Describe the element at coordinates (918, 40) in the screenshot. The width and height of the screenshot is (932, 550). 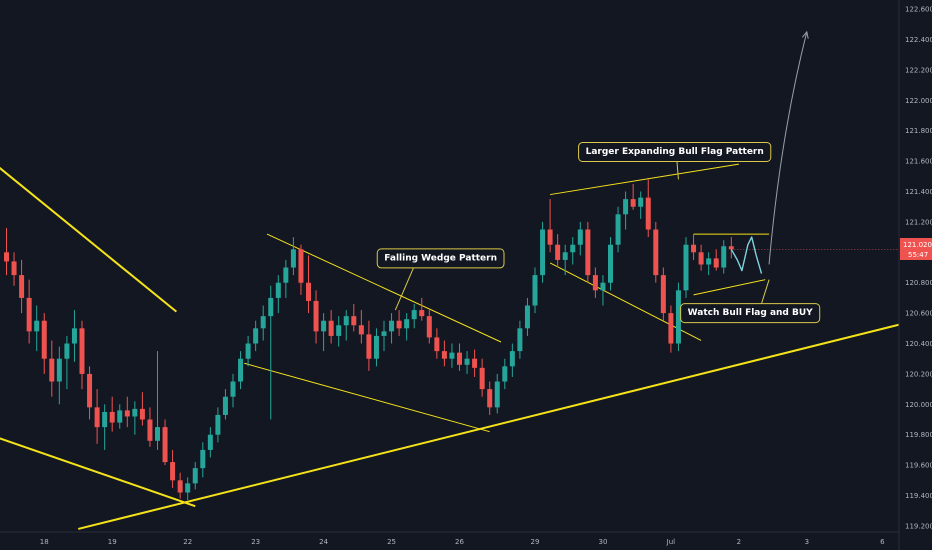
I see `y-tick-label: 122.400` at that location.